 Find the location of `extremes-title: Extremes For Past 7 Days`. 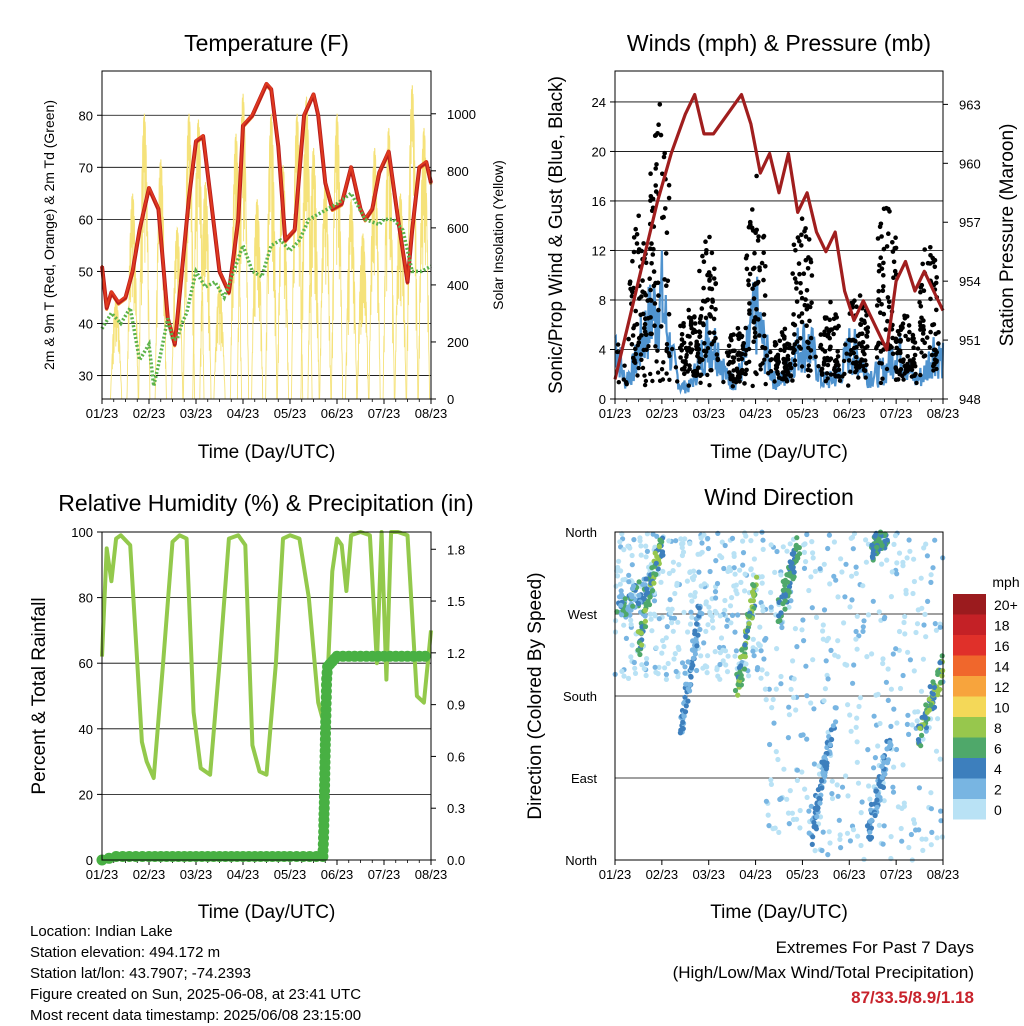

extremes-title: Extremes For Past 7 Days is located at coordinates (874, 947).